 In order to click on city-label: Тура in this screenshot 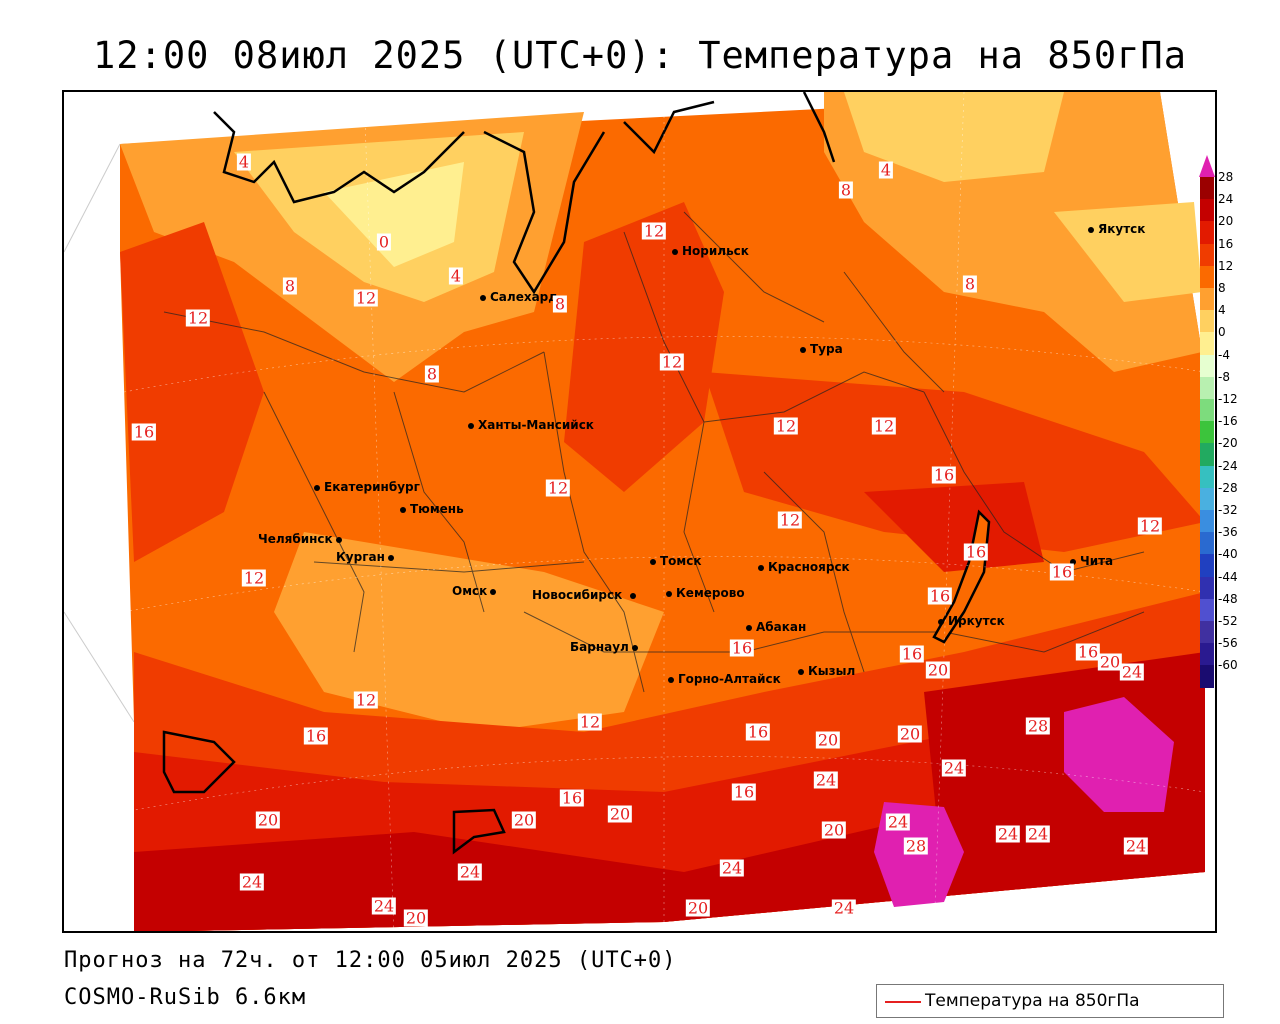, I will do `click(821, 349)`.